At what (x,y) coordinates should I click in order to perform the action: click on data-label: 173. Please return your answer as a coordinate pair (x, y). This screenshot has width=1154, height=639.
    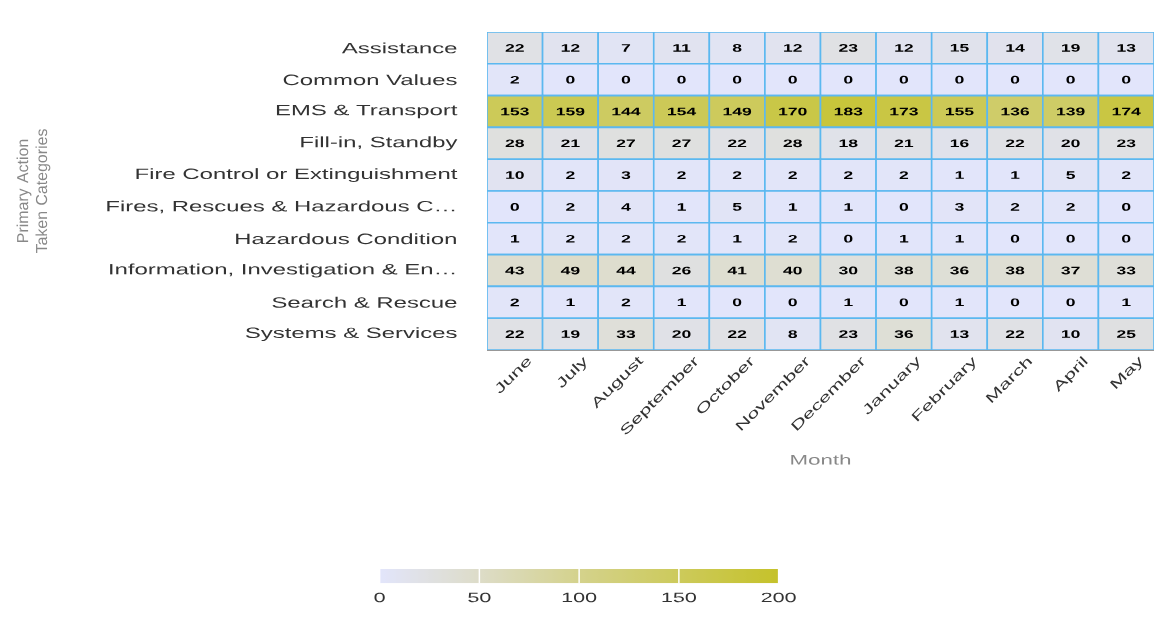
    Looking at the image, I should click on (904, 111).